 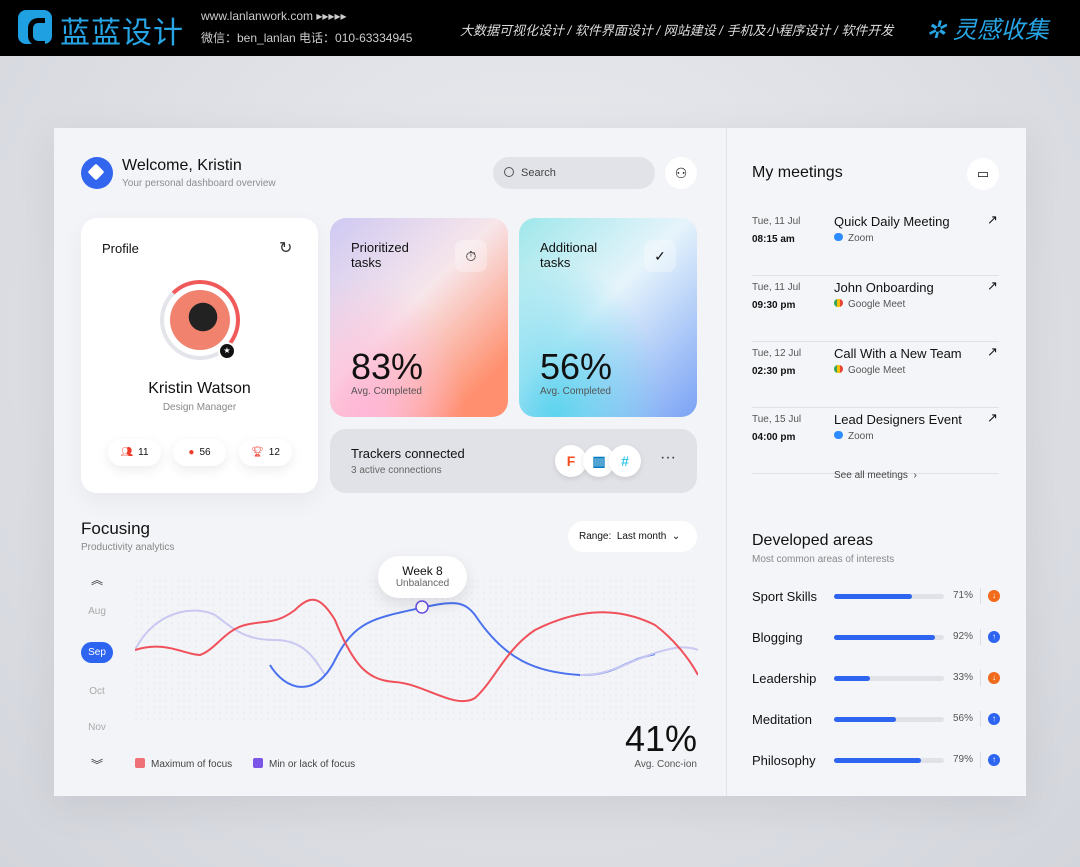 What do you see at coordinates (785, 596) in the screenshot?
I see `area-label: Sport Skills` at bounding box center [785, 596].